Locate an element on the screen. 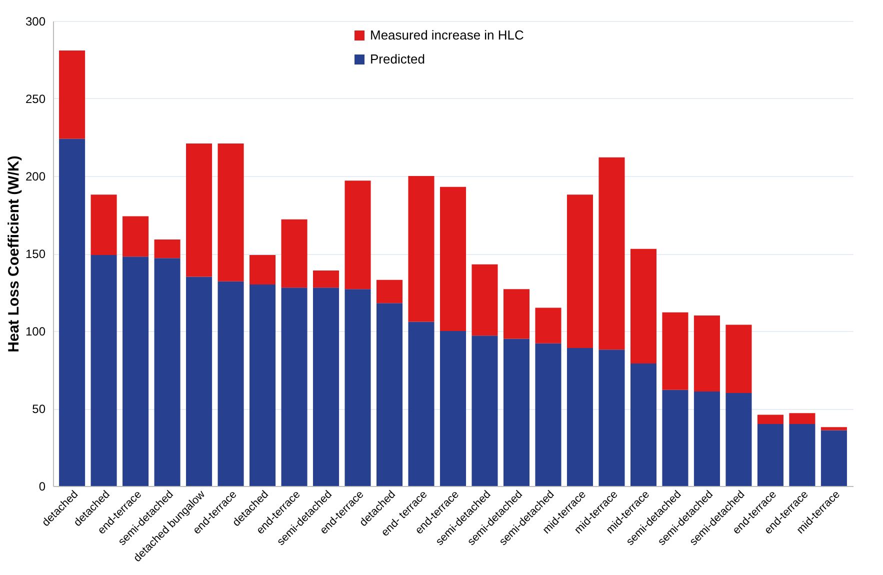 This screenshot has width=883, height=575. y-tick-label: 250 is located at coordinates (35, 99).